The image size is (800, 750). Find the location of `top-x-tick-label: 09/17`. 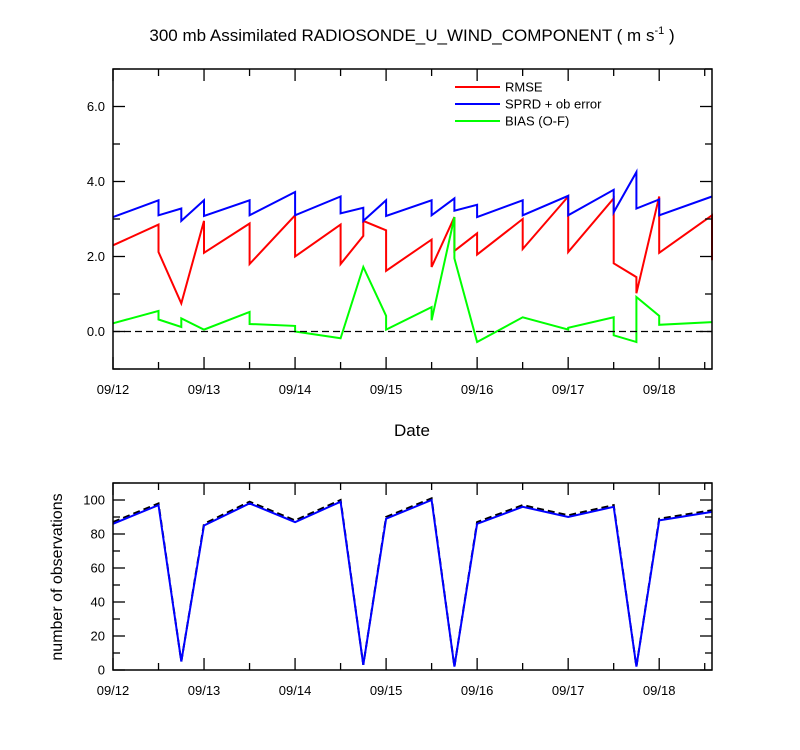

top-x-tick-label: 09/17 is located at coordinates (568, 389).